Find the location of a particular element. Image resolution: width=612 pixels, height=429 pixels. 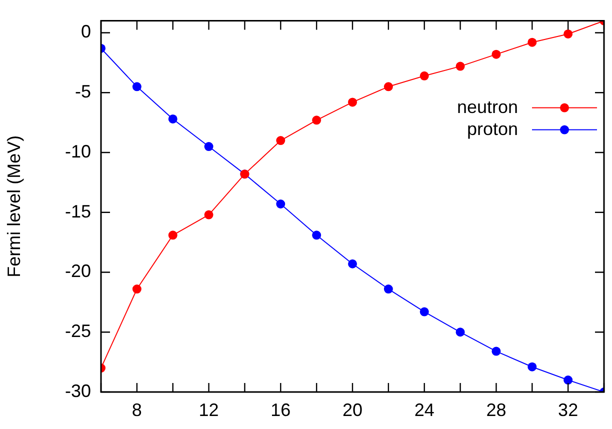

legend-label: proton is located at coordinates (492, 128).